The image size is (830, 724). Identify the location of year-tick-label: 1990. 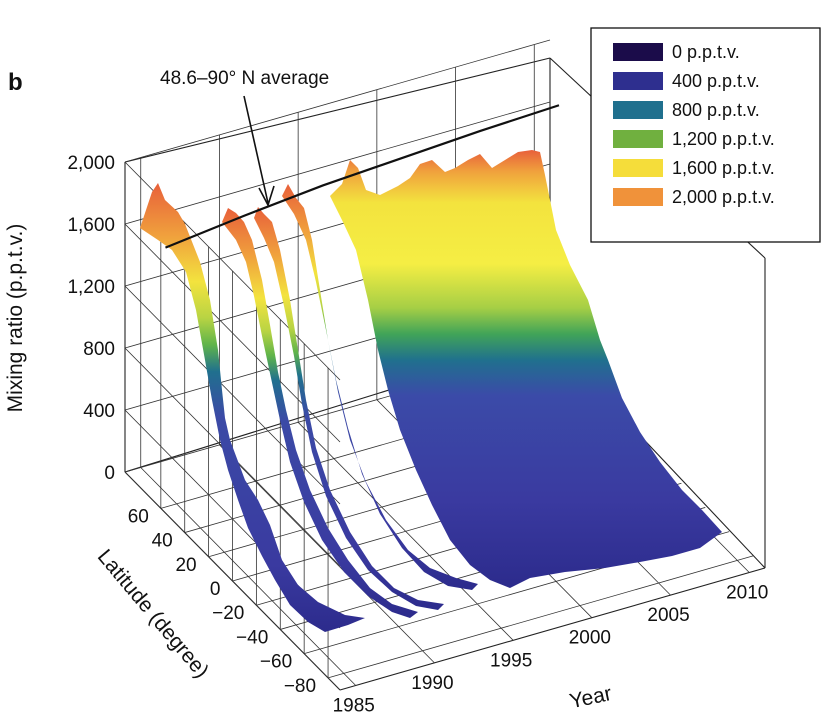
(432, 683).